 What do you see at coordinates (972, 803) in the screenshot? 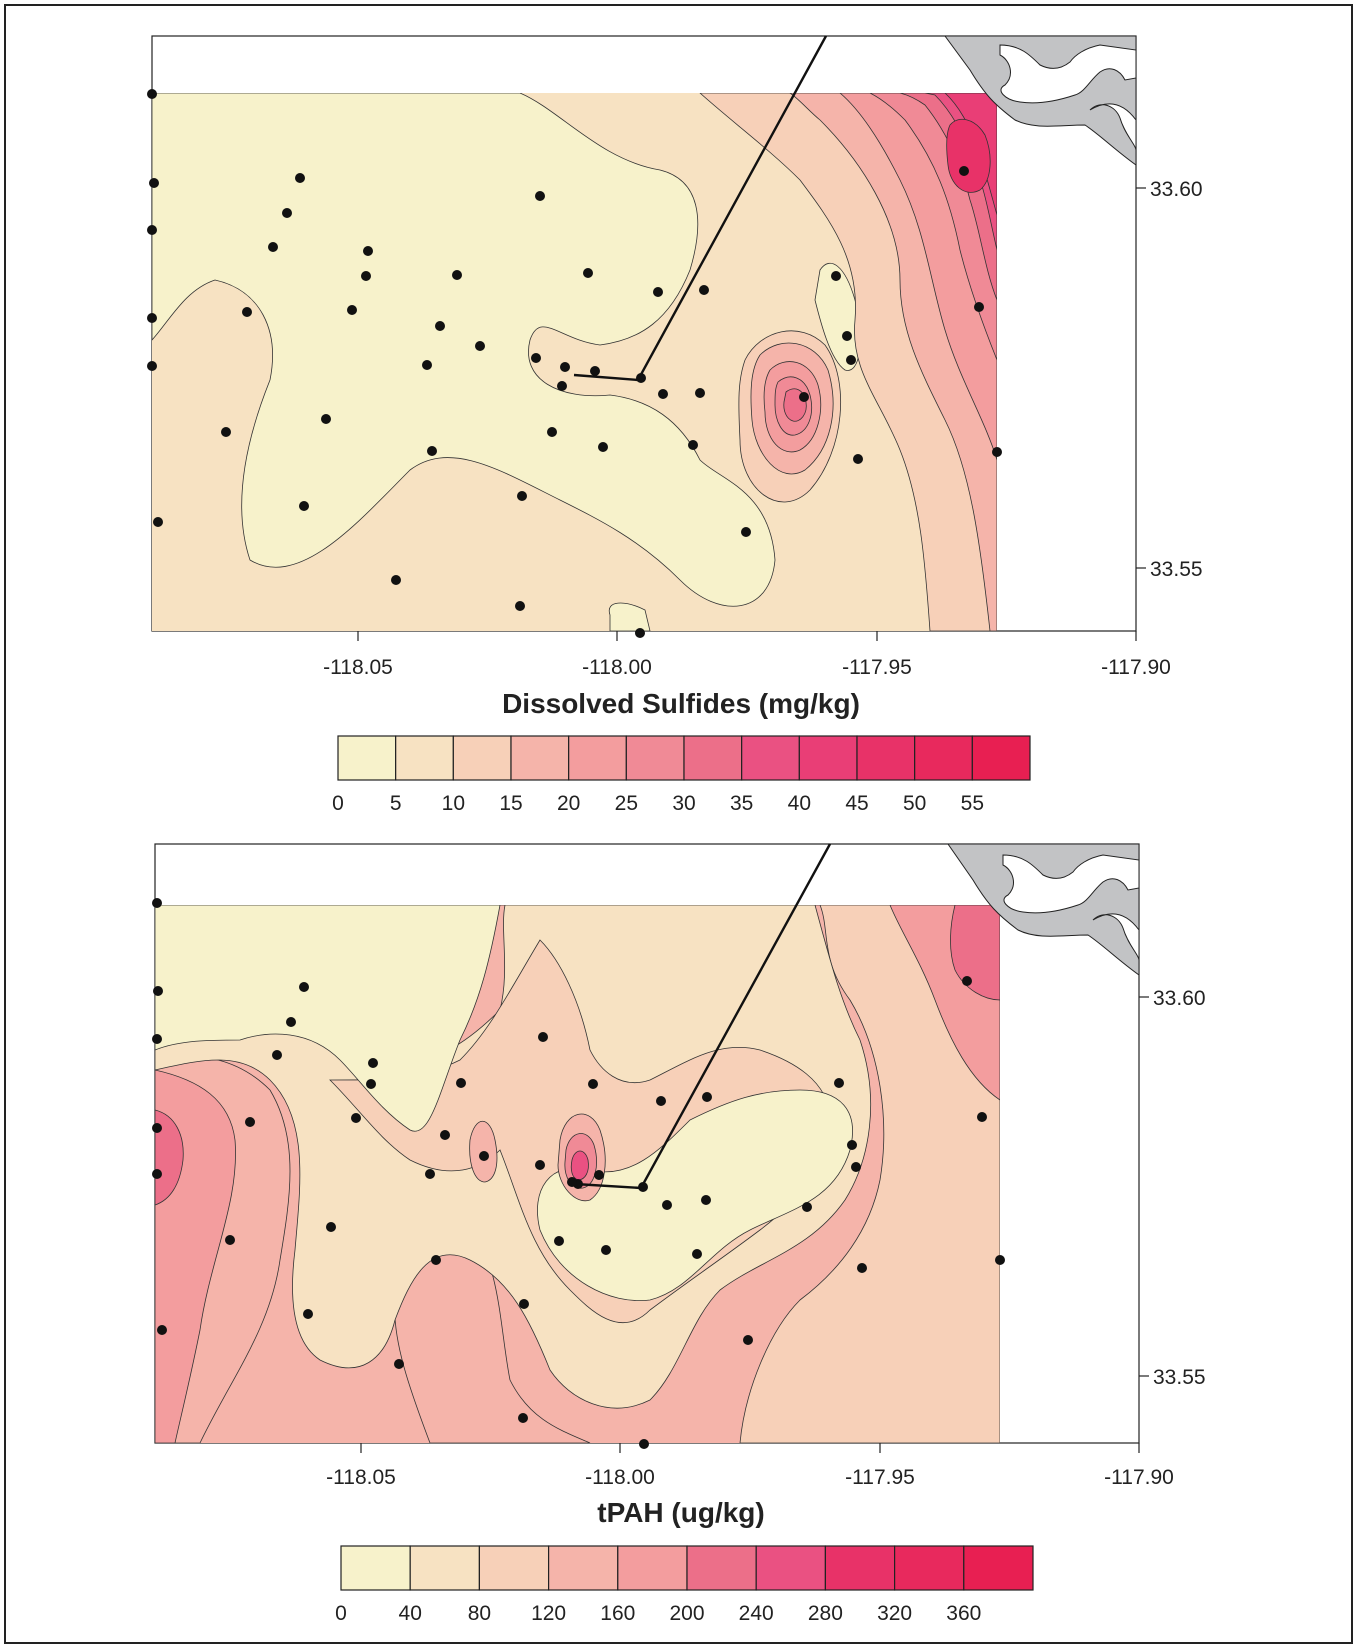
I see `legend-label: 55` at bounding box center [972, 803].